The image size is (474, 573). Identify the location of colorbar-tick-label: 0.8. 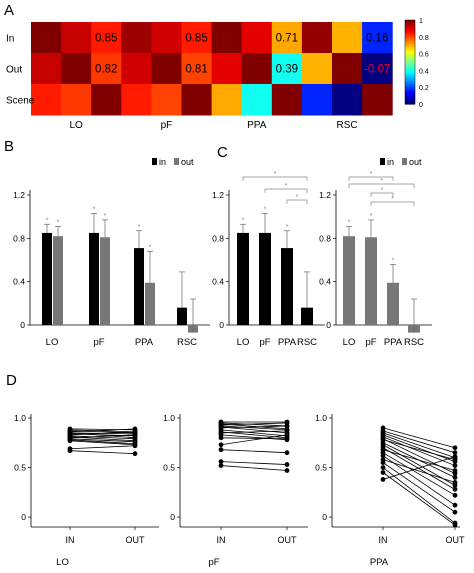
(424, 38).